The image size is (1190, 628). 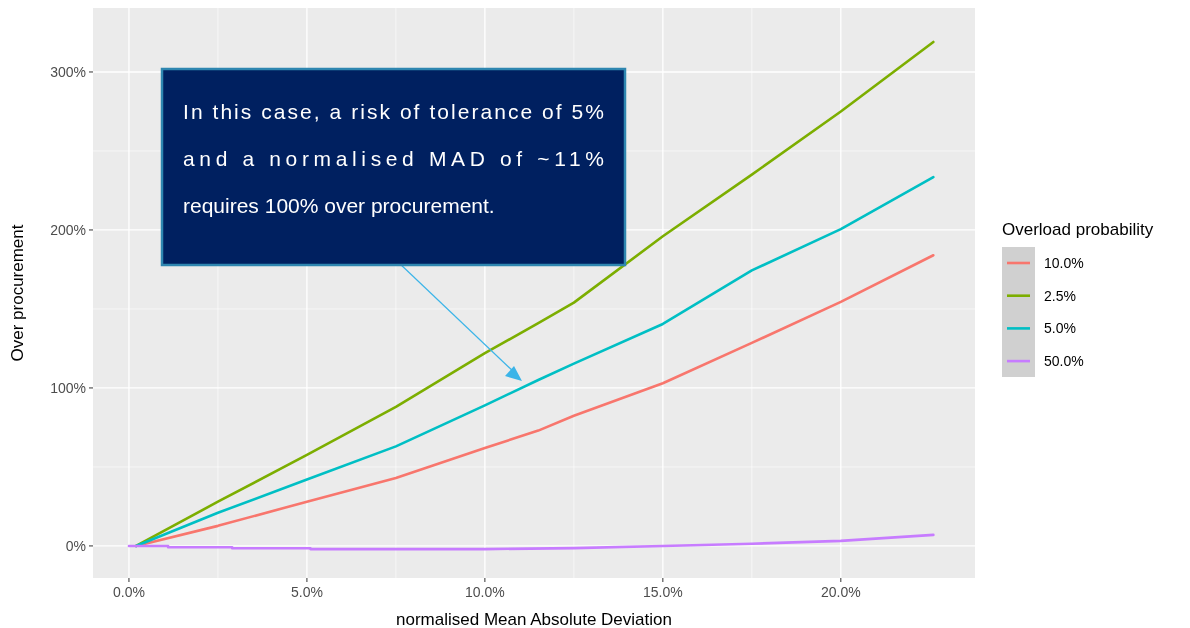 I want to click on x-axis-title: normalised Mean Absolute Deviation, so click(x=534, y=619).